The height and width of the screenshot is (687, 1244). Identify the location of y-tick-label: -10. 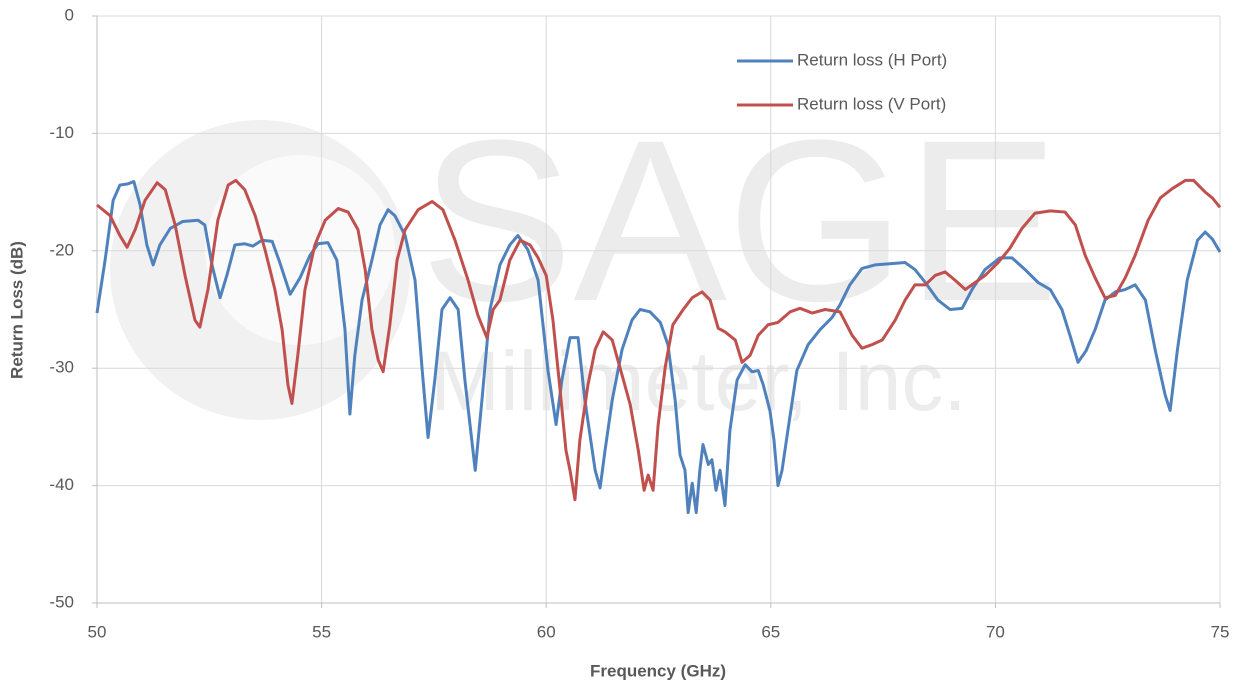
(61, 132).